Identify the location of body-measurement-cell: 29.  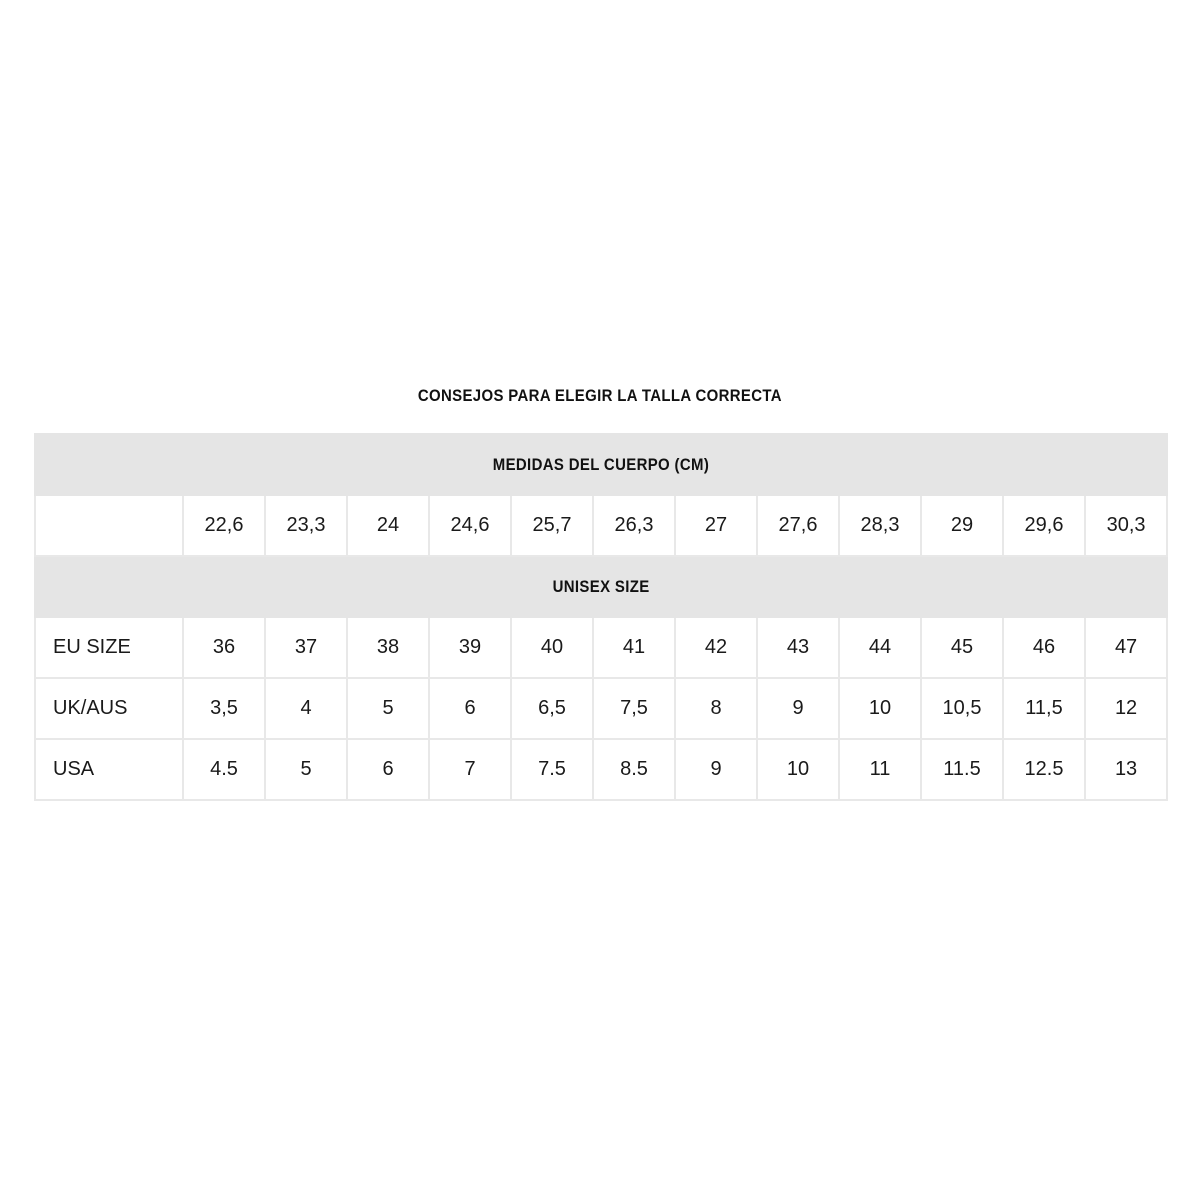
(962, 525).